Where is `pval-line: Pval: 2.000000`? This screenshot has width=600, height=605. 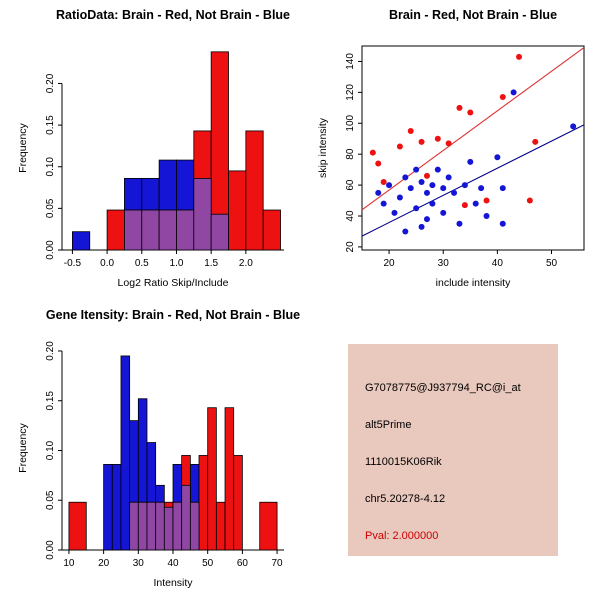
pval-line: Pval: 2.000000 is located at coordinates (402, 536).